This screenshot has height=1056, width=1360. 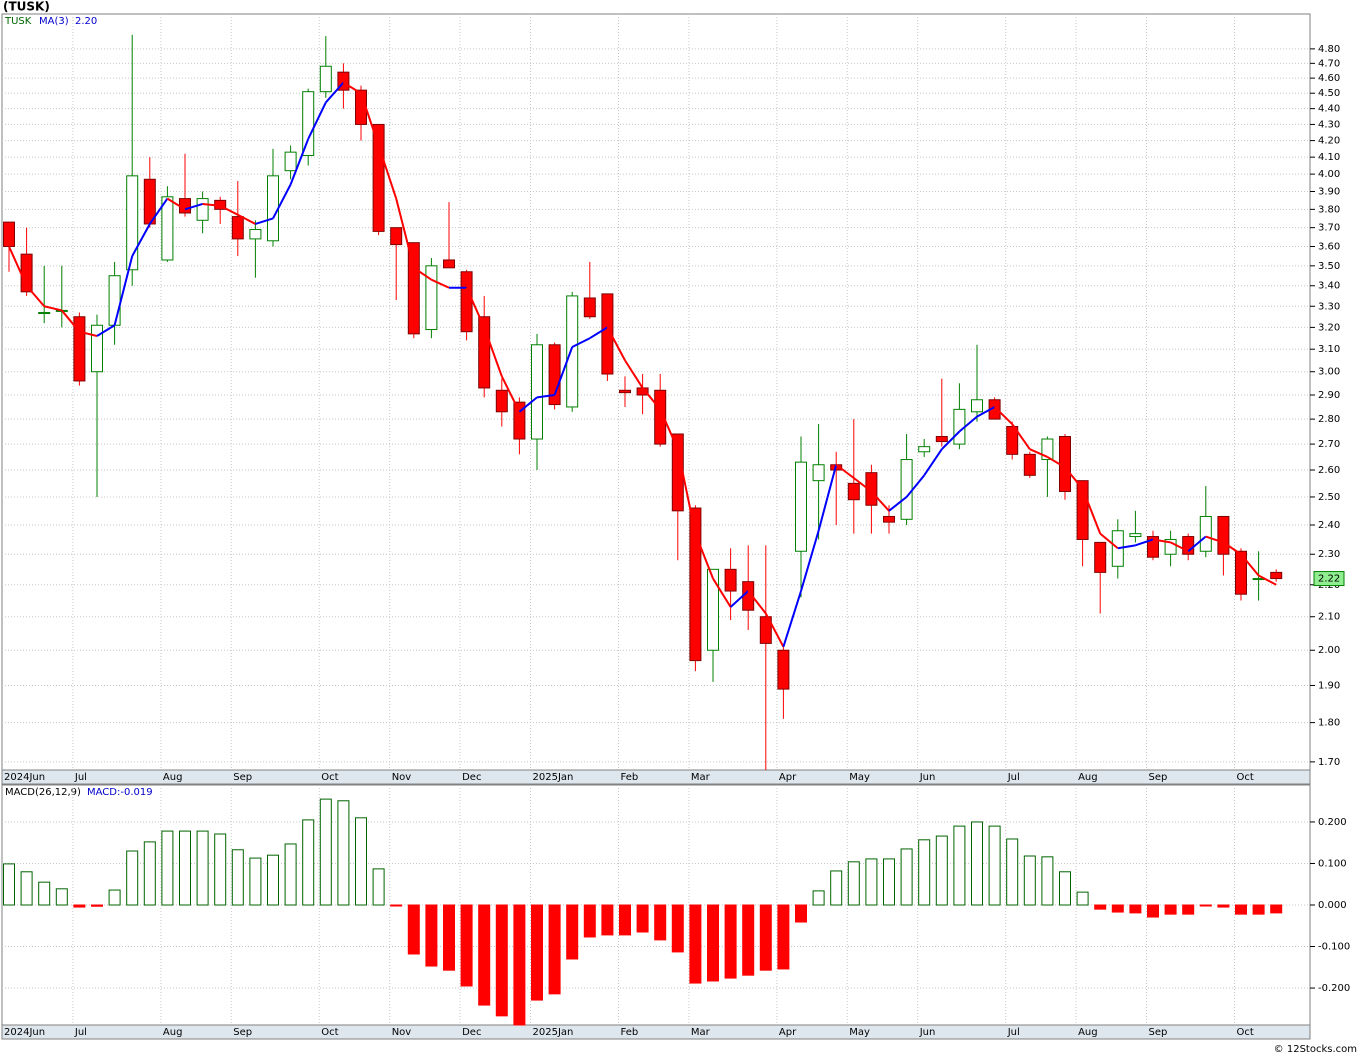 I want to click on y-tick-label: 3.10, so click(x=1329, y=349).